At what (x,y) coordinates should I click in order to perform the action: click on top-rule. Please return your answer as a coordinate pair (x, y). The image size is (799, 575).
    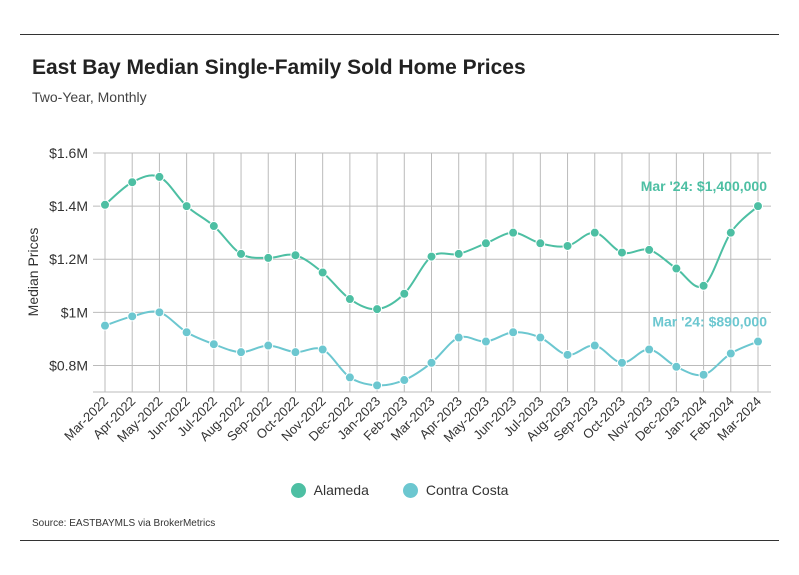
    Looking at the image, I should click on (399, 34).